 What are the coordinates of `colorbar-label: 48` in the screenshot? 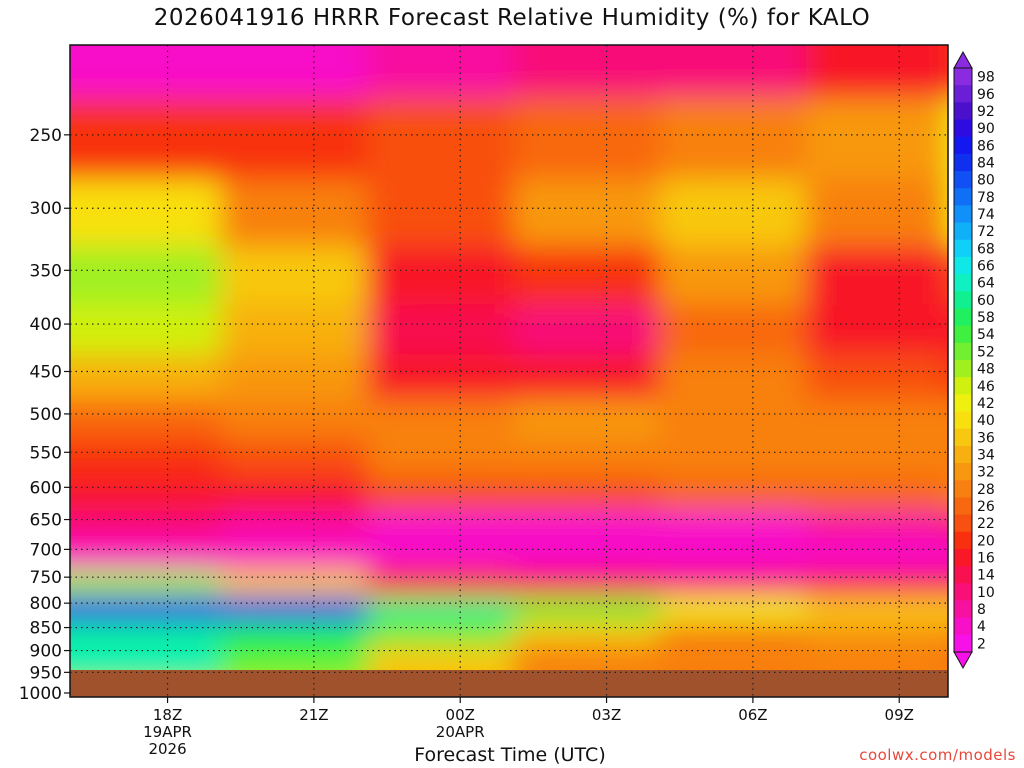 It's located at (986, 370).